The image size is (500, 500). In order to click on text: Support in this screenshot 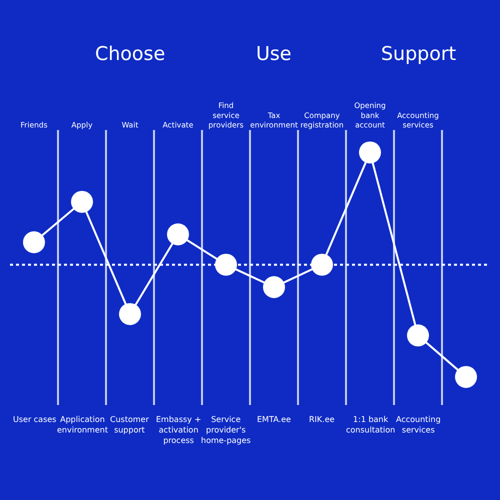, I will do `click(418, 54)`.